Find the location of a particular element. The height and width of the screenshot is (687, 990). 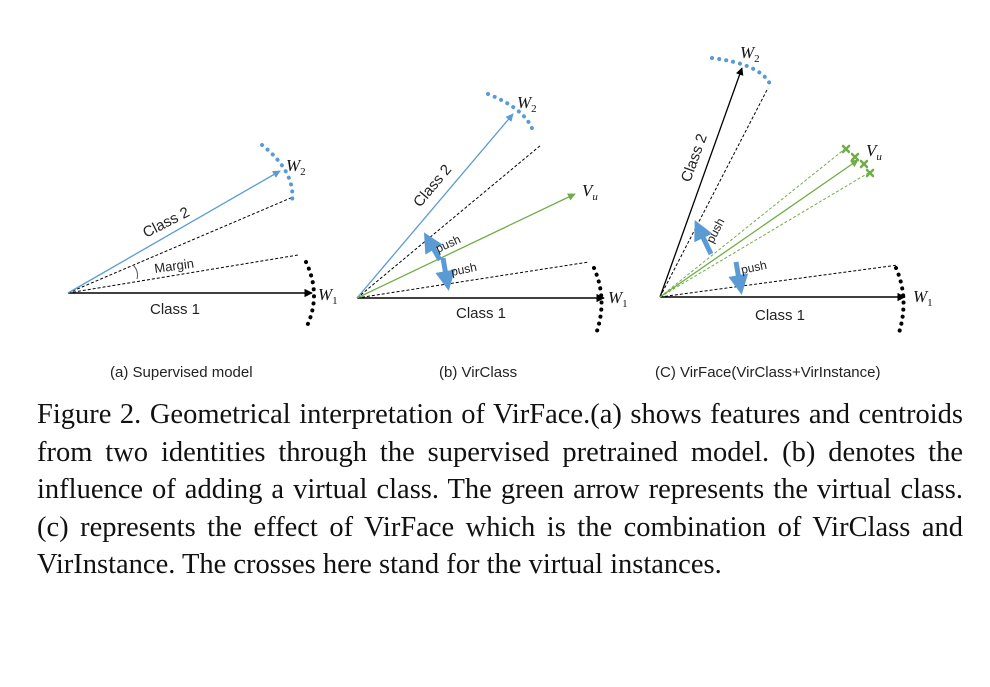

subcaption-a: (a) Supervised model is located at coordinates (181, 372).